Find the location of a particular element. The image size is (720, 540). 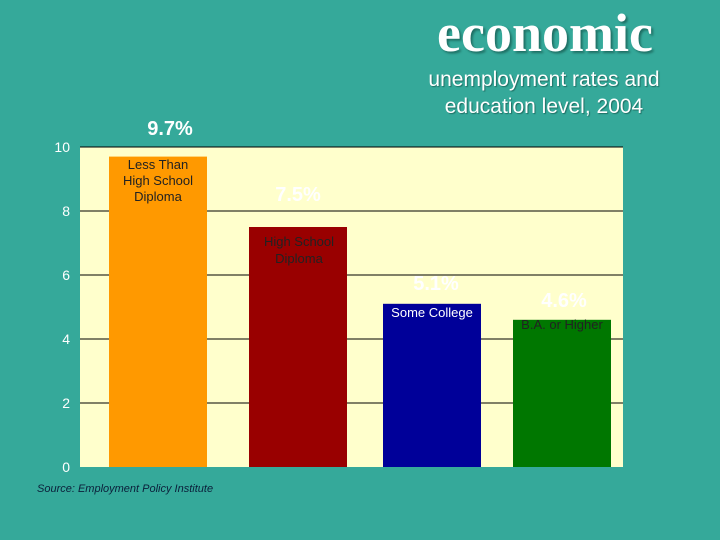

chart-subtitle-line-2: education level, 2004 is located at coordinates (544, 106).